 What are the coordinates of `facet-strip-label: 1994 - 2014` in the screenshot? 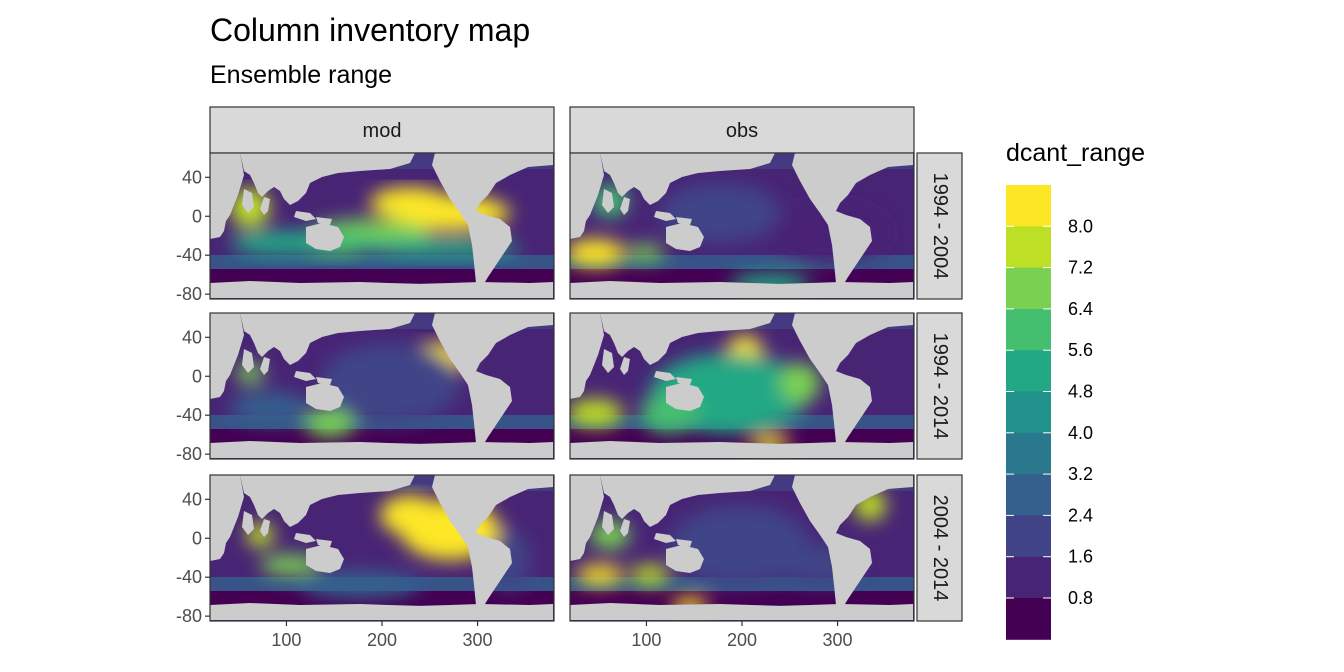 It's located at (940, 386).